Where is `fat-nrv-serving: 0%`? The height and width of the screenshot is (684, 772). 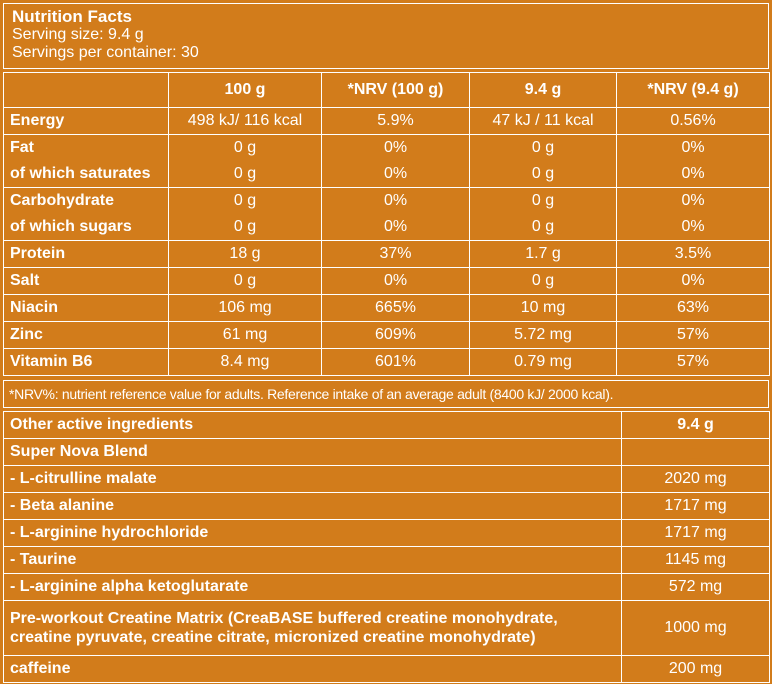
fat-nrv-serving: 0% is located at coordinates (693, 147).